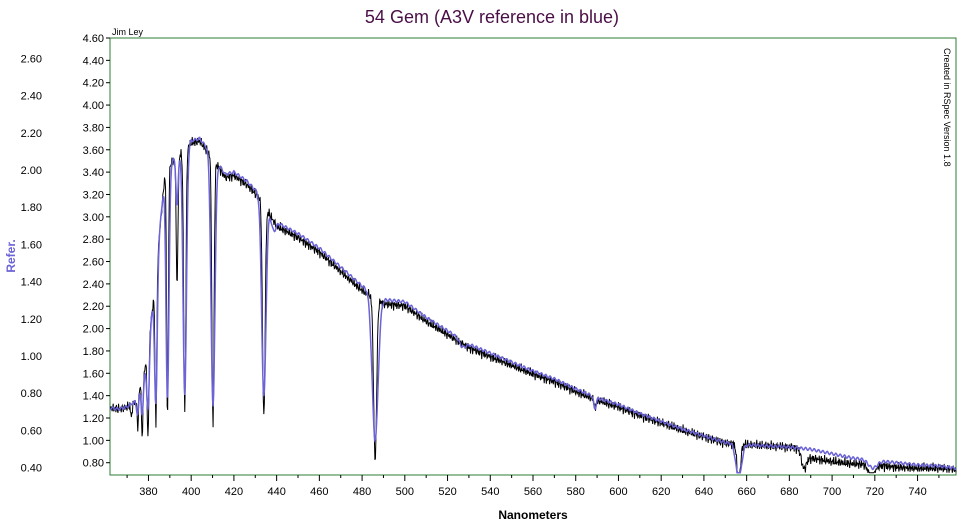  I want to click on x-tick-label: 440, so click(276, 492).